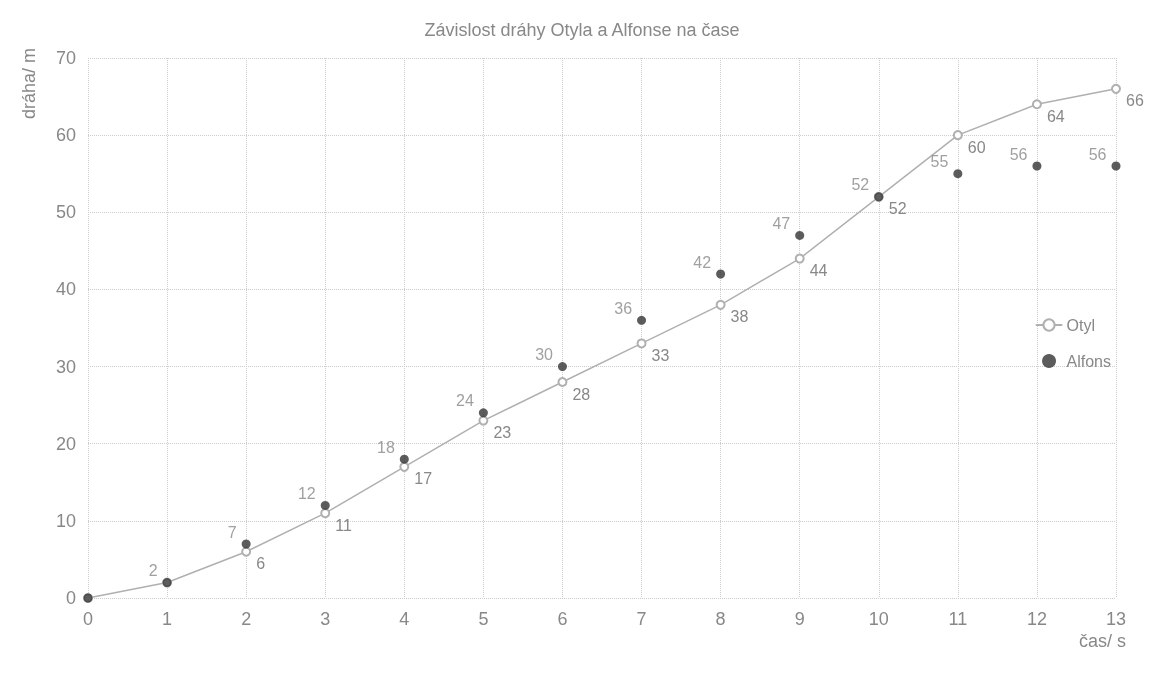  Describe the element at coordinates (70, 598) in the screenshot. I see `y-tick-label: 0` at that location.